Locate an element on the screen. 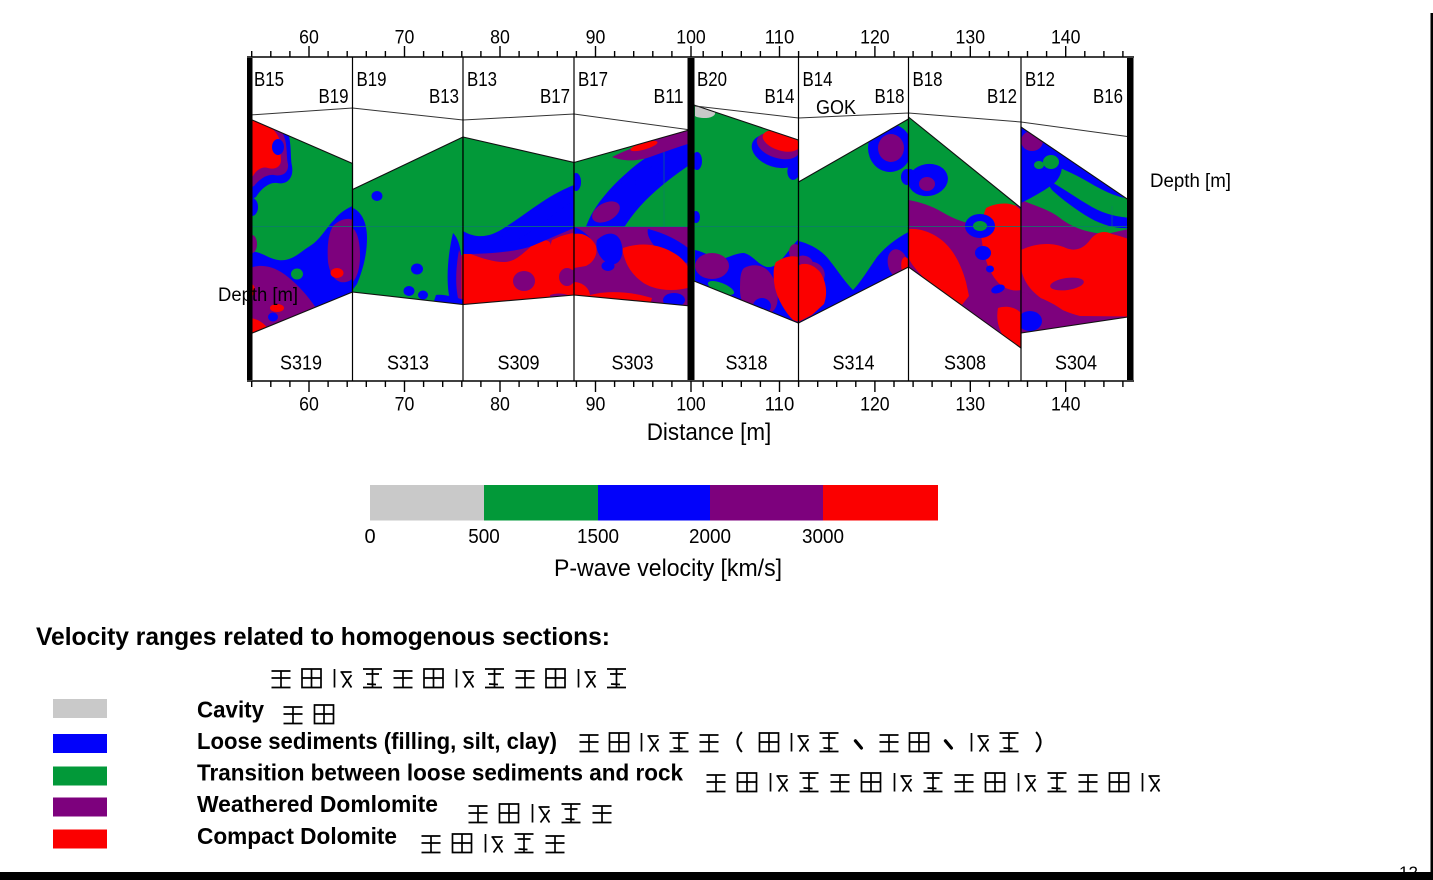  svg-text: S309 is located at coordinates (519, 364).